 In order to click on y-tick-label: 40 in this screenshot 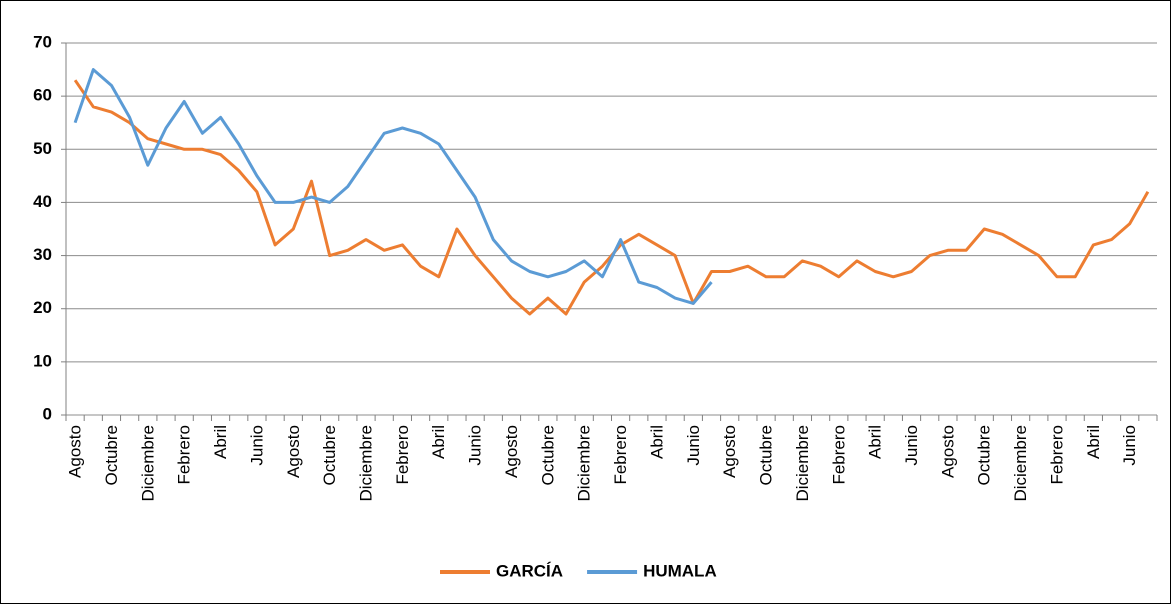, I will do `click(42, 201)`.